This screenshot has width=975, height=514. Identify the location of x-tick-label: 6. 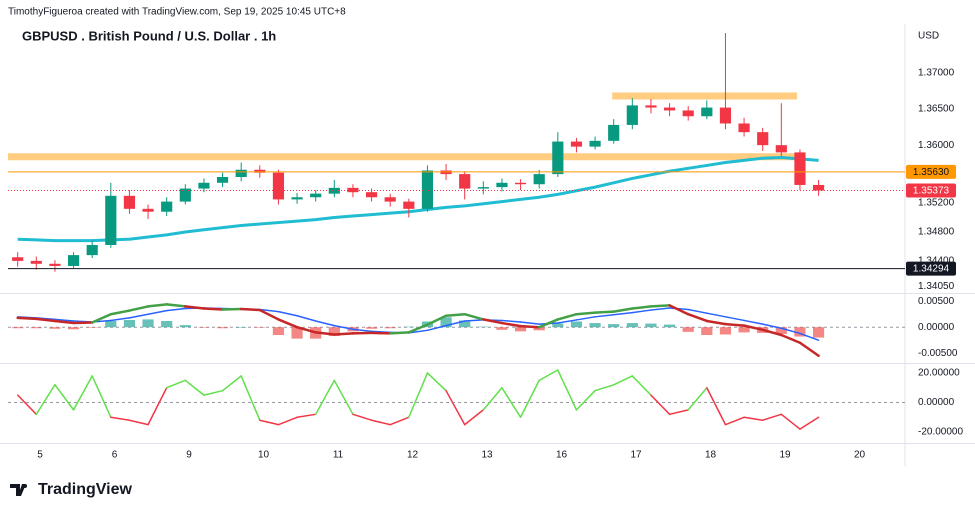
(115, 455).